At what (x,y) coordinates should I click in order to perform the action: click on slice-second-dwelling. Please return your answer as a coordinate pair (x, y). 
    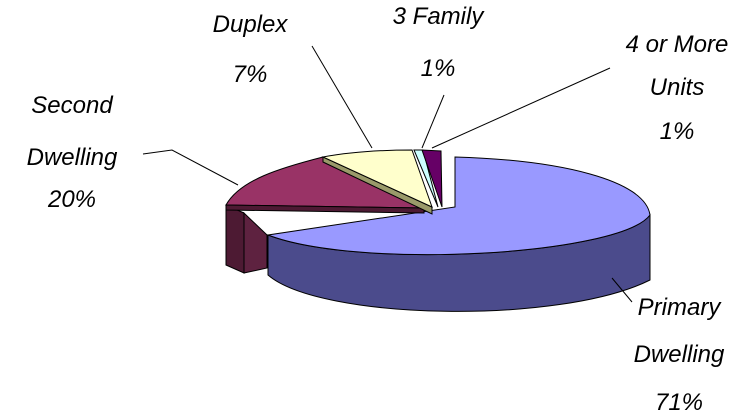
    Looking at the image, I should click on (325, 182).